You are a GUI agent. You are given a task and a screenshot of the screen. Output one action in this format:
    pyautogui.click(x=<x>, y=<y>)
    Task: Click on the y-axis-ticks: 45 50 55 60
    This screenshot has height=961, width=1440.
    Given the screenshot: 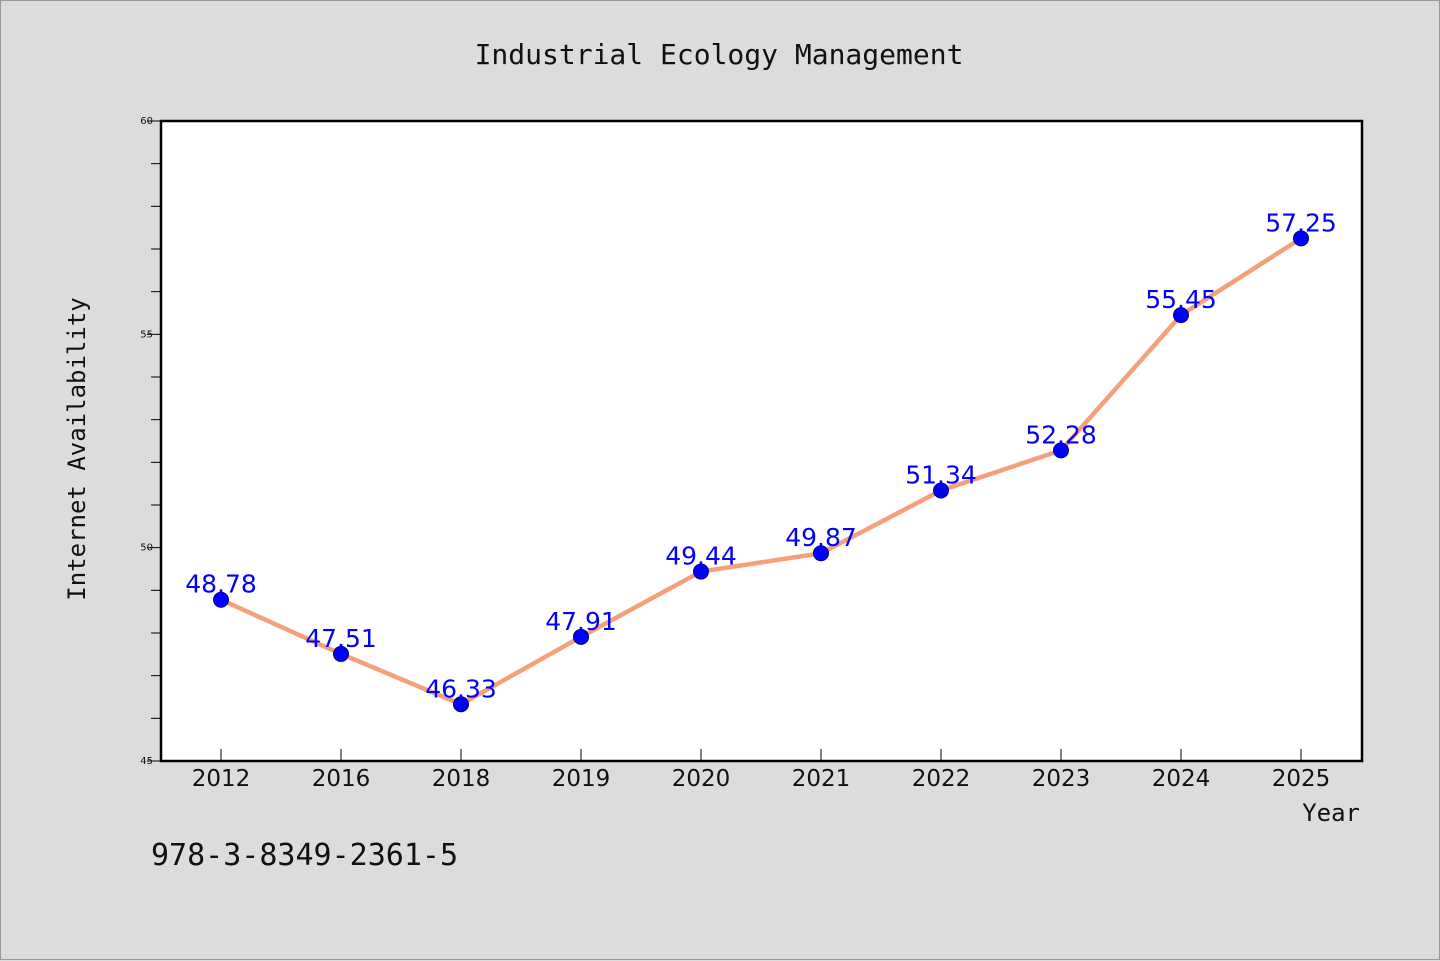 What is the action you would take?
    pyautogui.click(x=150, y=441)
    